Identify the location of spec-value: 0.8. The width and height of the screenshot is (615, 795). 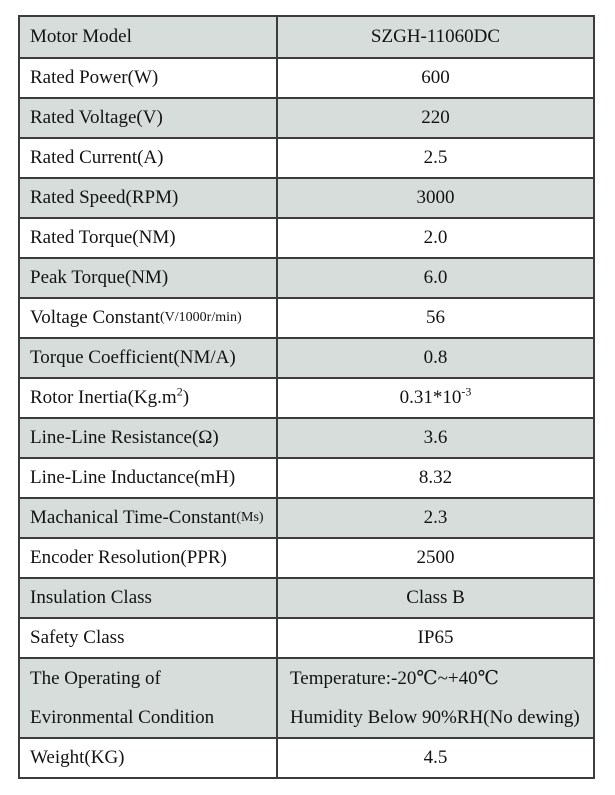
(435, 358).